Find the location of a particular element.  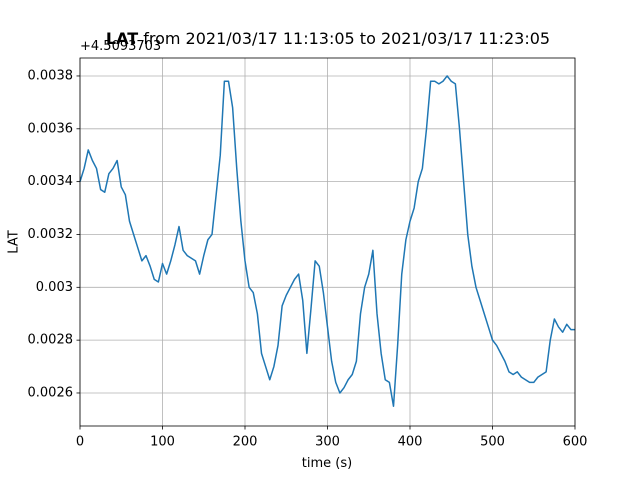

y-tick-label: 0.0028 is located at coordinates (51, 340).